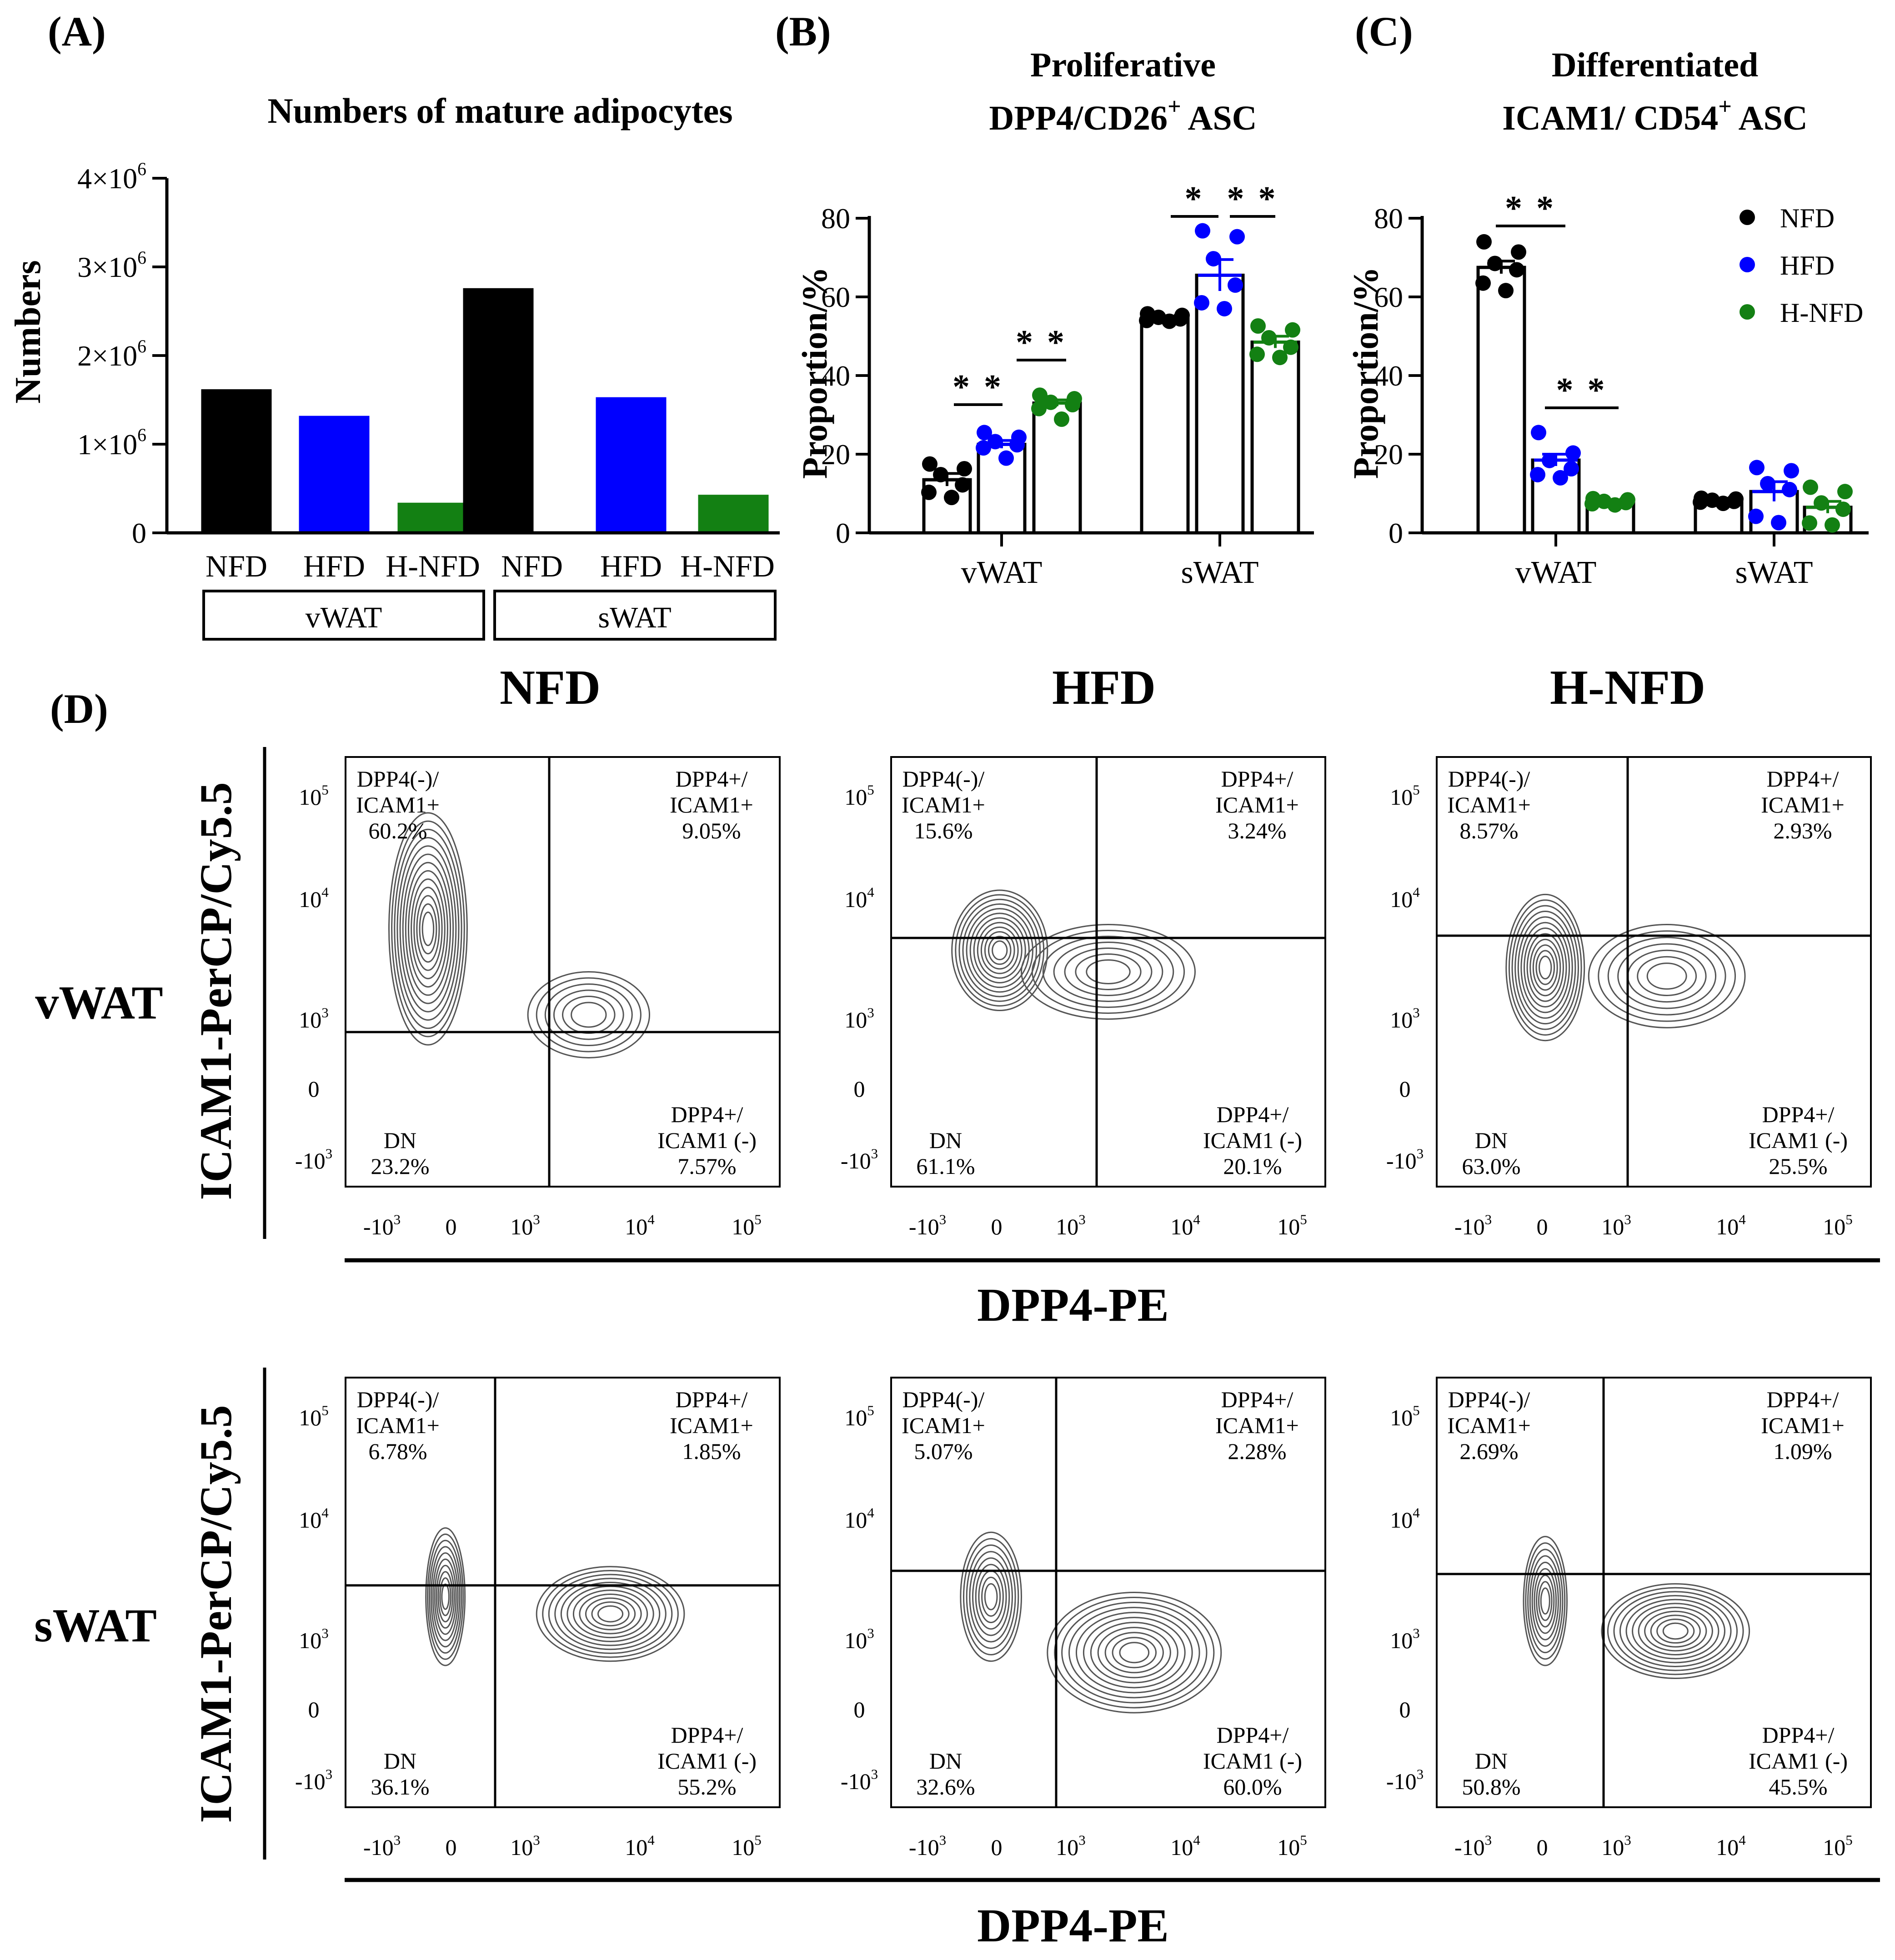 The height and width of the screenshot is (1960, 1895). I want to click on flow-quadrant-label-bottom-left: 50.8%, so click(1491, 1787).